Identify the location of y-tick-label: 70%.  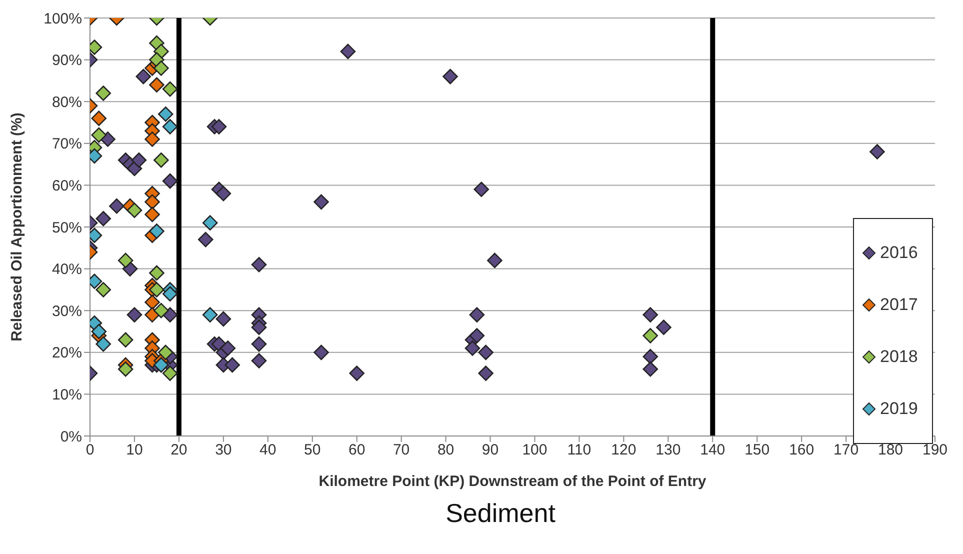
(67, 144).